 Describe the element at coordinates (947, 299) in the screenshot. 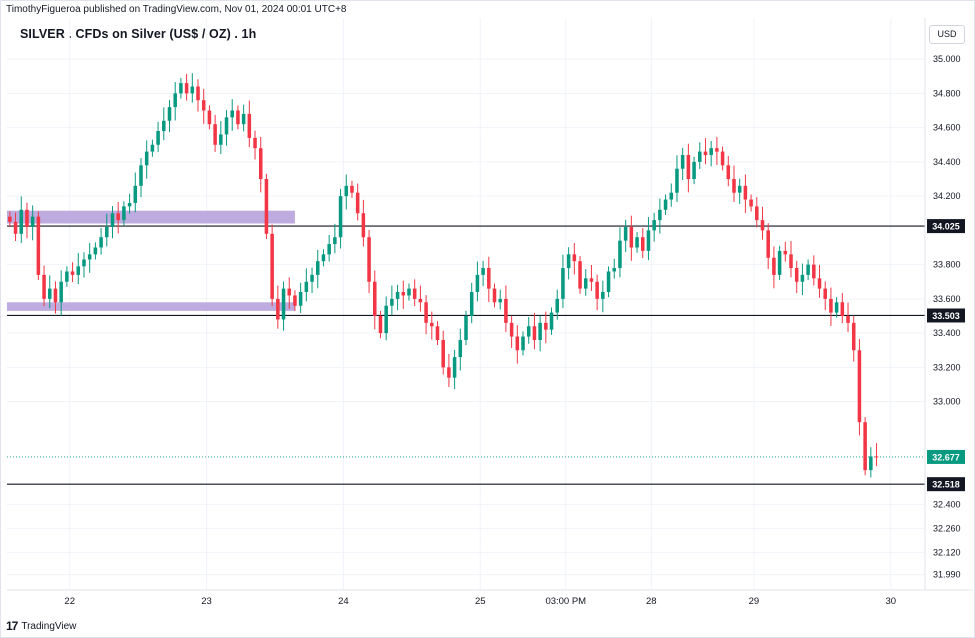

I see `y-tick-label: 33.600` at that location.